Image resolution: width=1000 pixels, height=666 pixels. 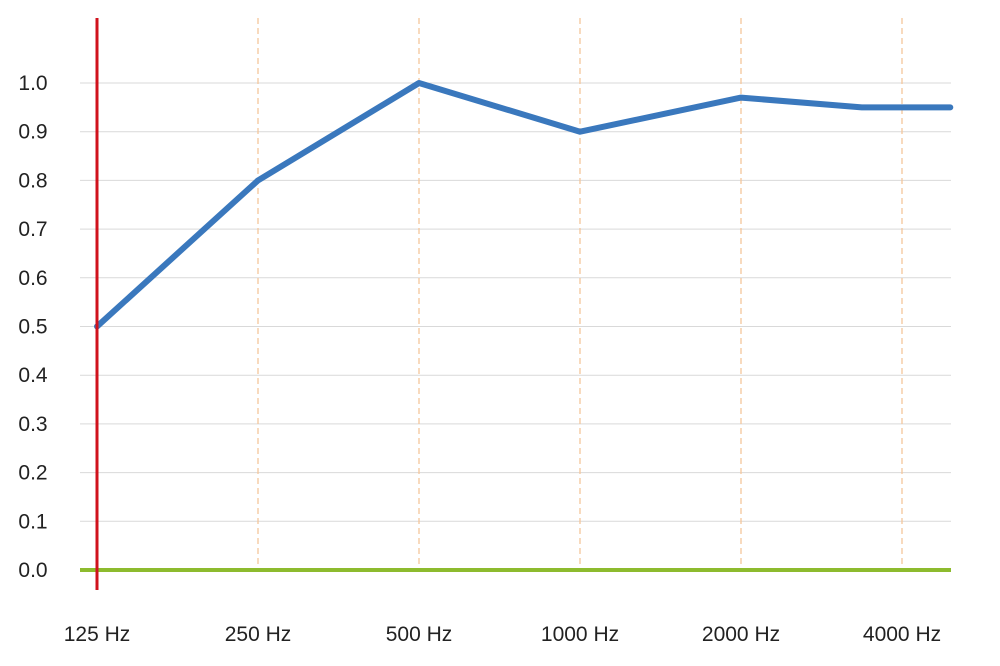 I want to click on x-tick-labels: 125 Hz 250 Hz 500 Hz 1000 Hz 2000 Hz 4000 Hz, so click(x=502, y=634).